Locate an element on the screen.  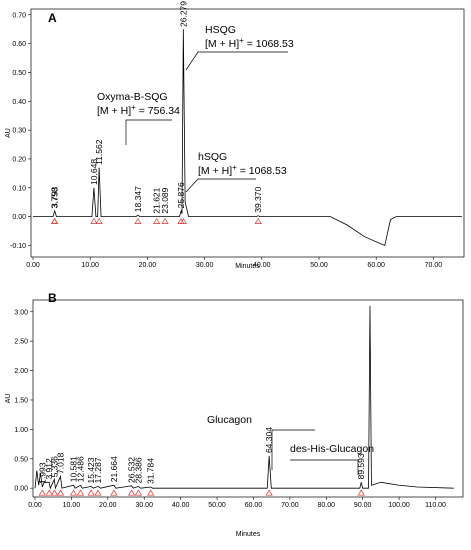
peak-label: 26.532 is located at coordinates (132, 470).